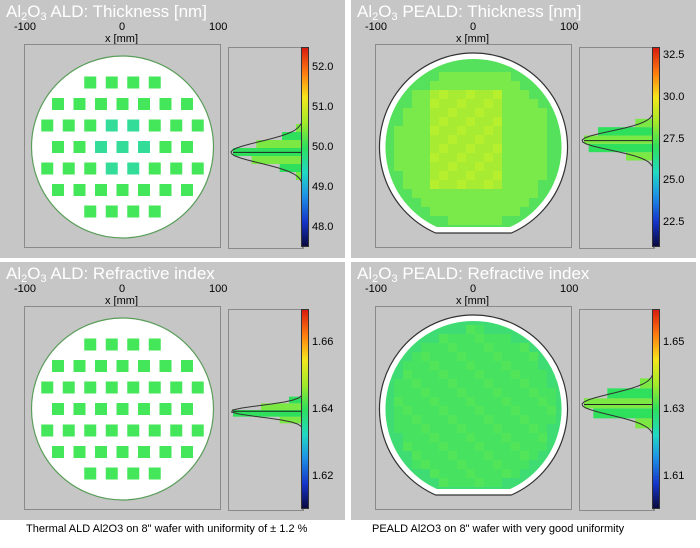 The image size is (700, 548). I want to click on wafer-outline, so click(473, 405).